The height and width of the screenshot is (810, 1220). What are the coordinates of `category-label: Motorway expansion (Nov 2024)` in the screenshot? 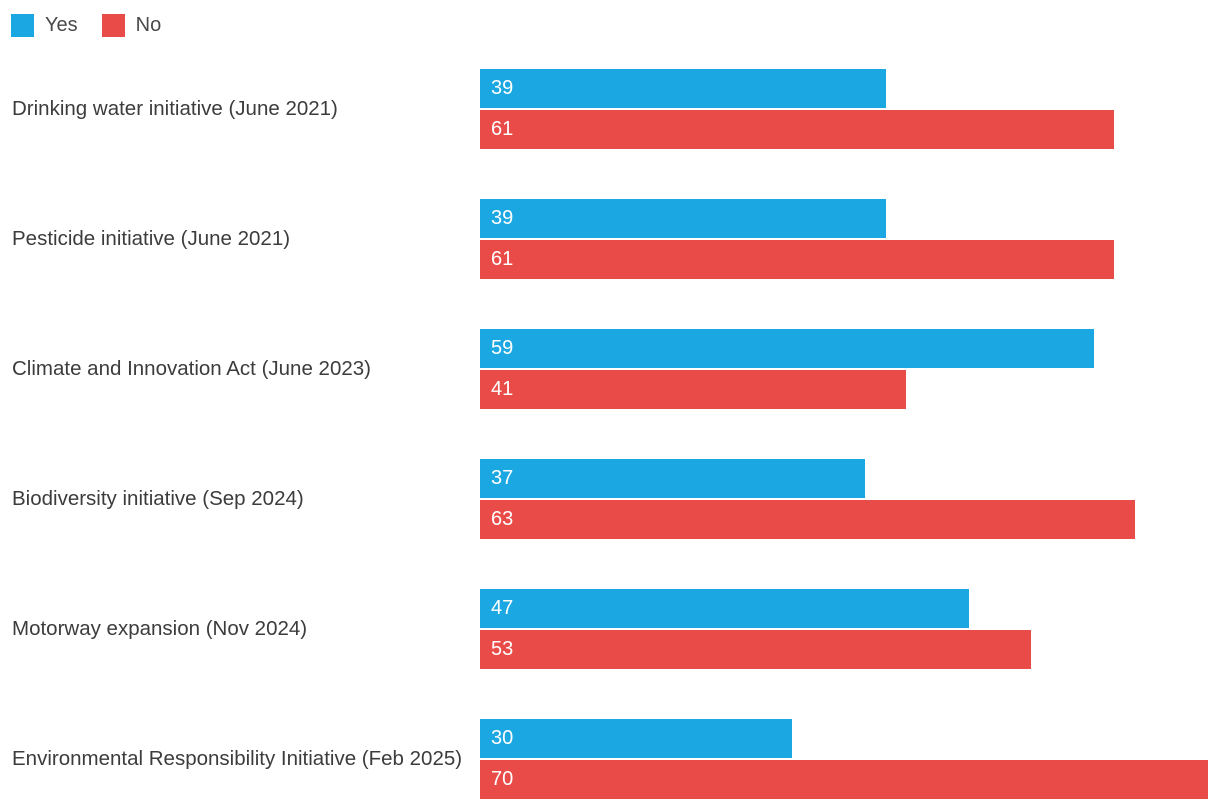 It's located at (160, 628).